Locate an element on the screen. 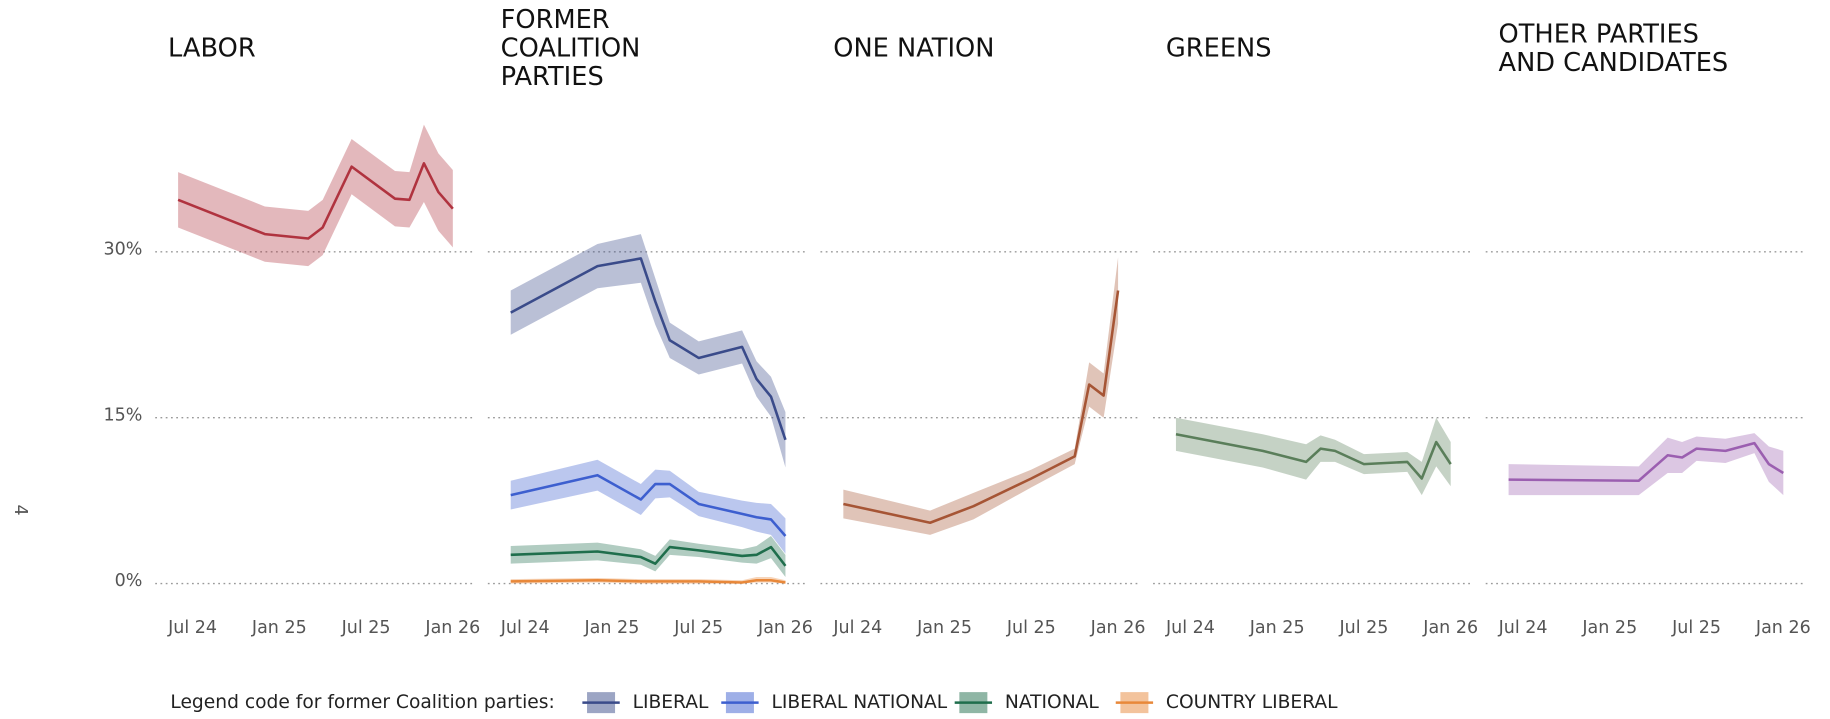 The image size is (1830, 719). panel-title: OTHER PARTIES is located at coordinates (1599, 34).